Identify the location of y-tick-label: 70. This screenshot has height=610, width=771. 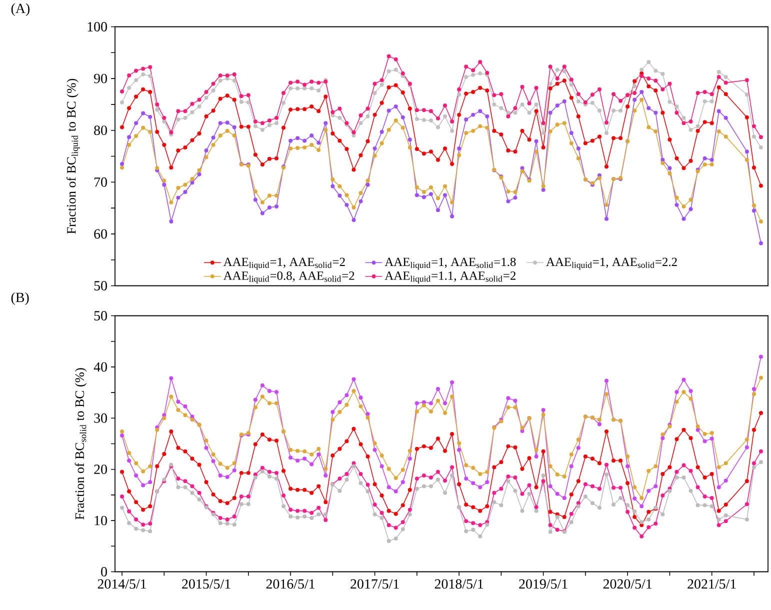
(100, 182).